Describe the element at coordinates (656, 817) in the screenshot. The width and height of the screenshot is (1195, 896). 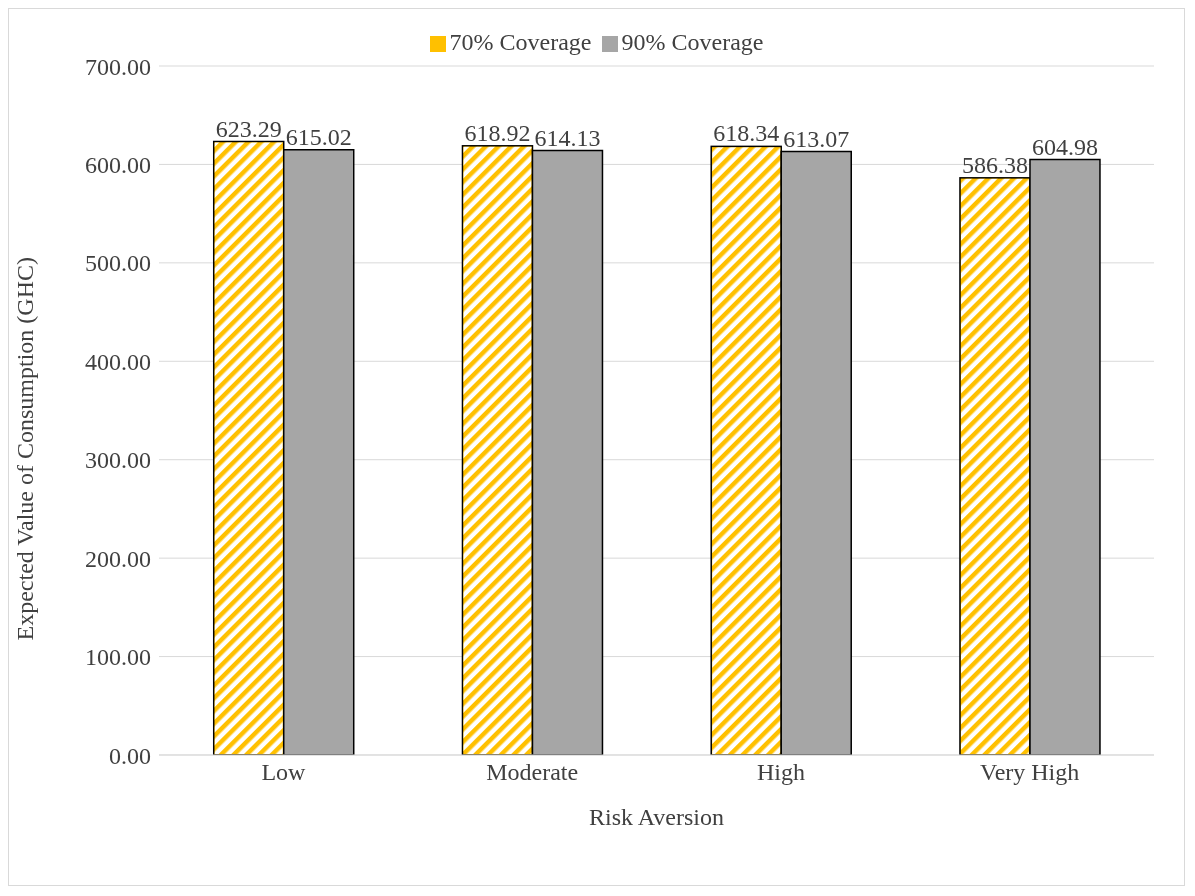
I see `x-axis-title: Risk Aversion` at that location.